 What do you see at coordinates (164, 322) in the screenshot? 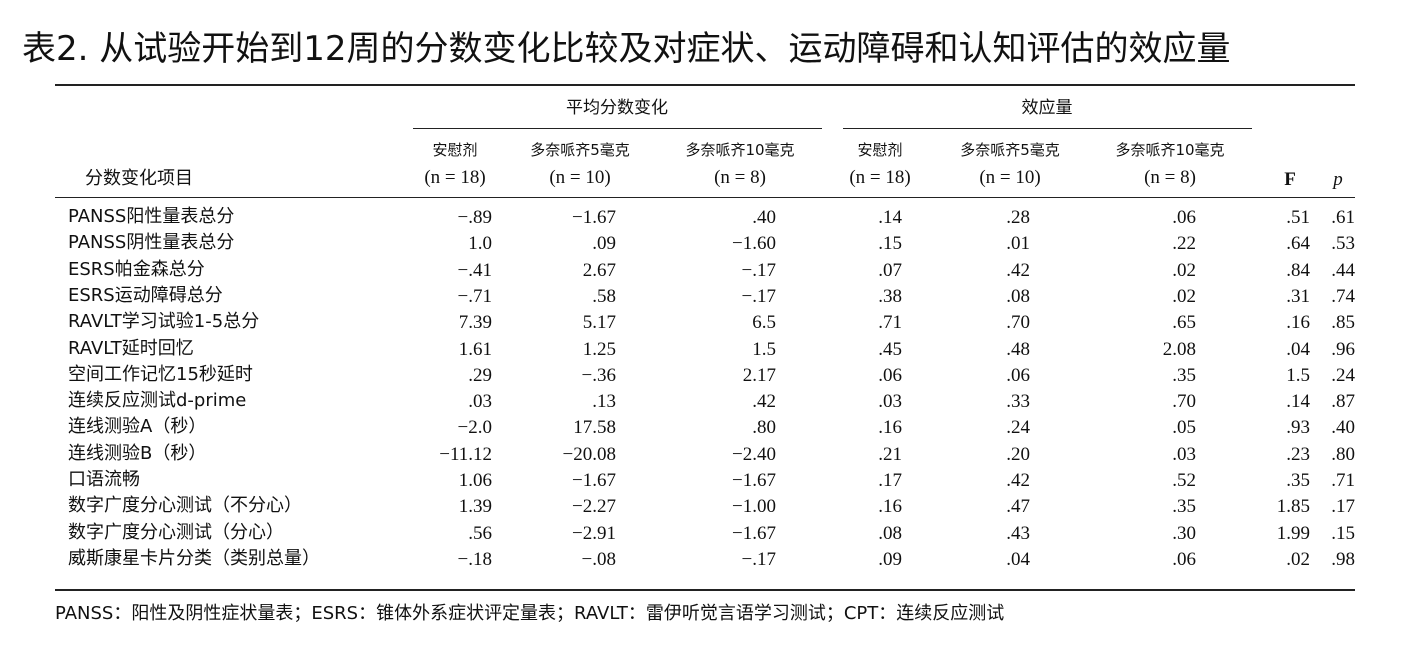
I see `row-label: RAVLT学习试验1-5总分` at bounding box center [164, 322].